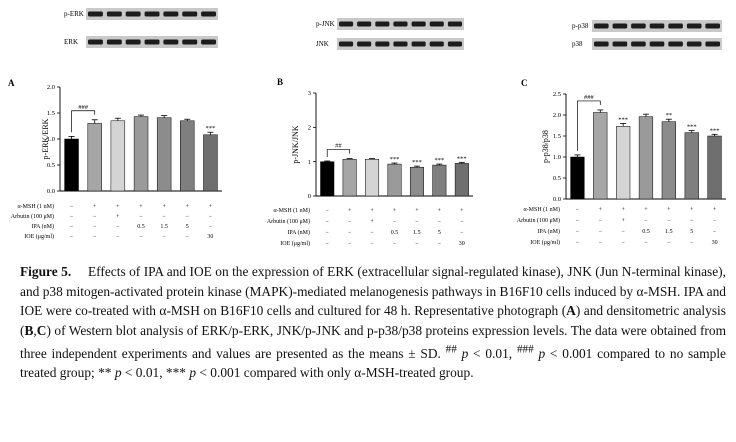  What do you see at coordinates (155, 373) in the screenshot?
I see `caption-segment: < 0.01, ***` at bounding box center [155, 373].